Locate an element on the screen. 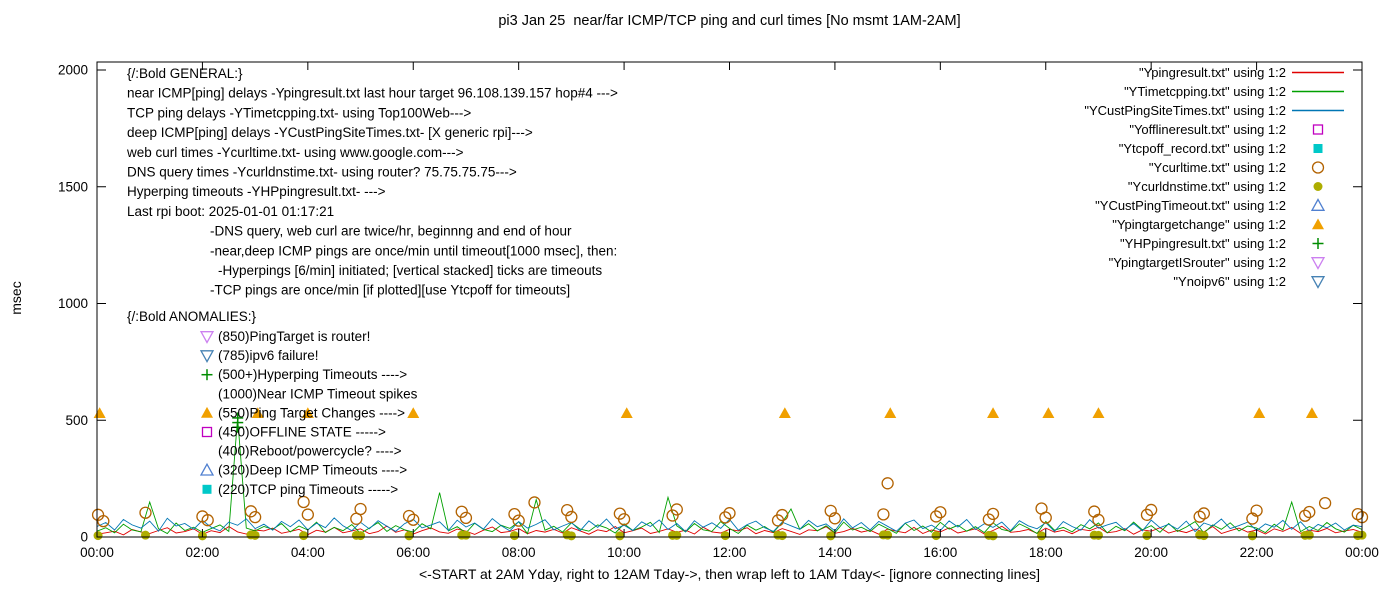 Image resolution: width=1400 pixels, height=600 pixels. anomaly-item-label: (550)Ping Target Changes ----> is located at coordinates (311, 412).